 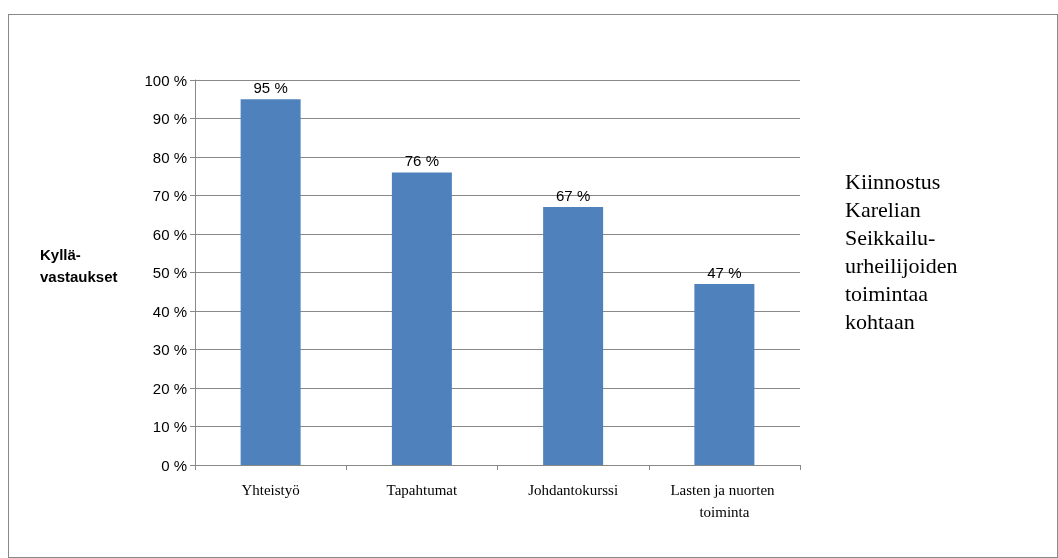 I want to click on data-label: 47 %, so click(x=724, y=273).